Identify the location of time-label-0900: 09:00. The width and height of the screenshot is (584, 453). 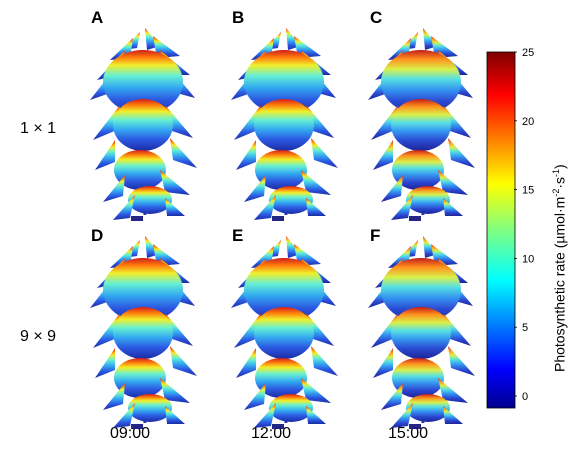
(130, 433).